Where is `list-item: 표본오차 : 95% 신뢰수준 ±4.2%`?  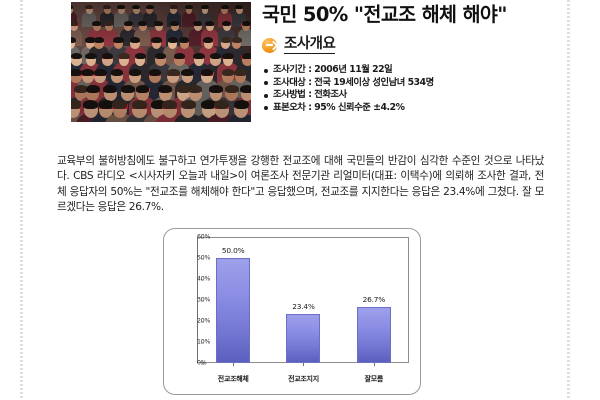
list-item: 표본오차 : 95% 신뢰수준 ±4.2% is located at coordinates (402, 108).